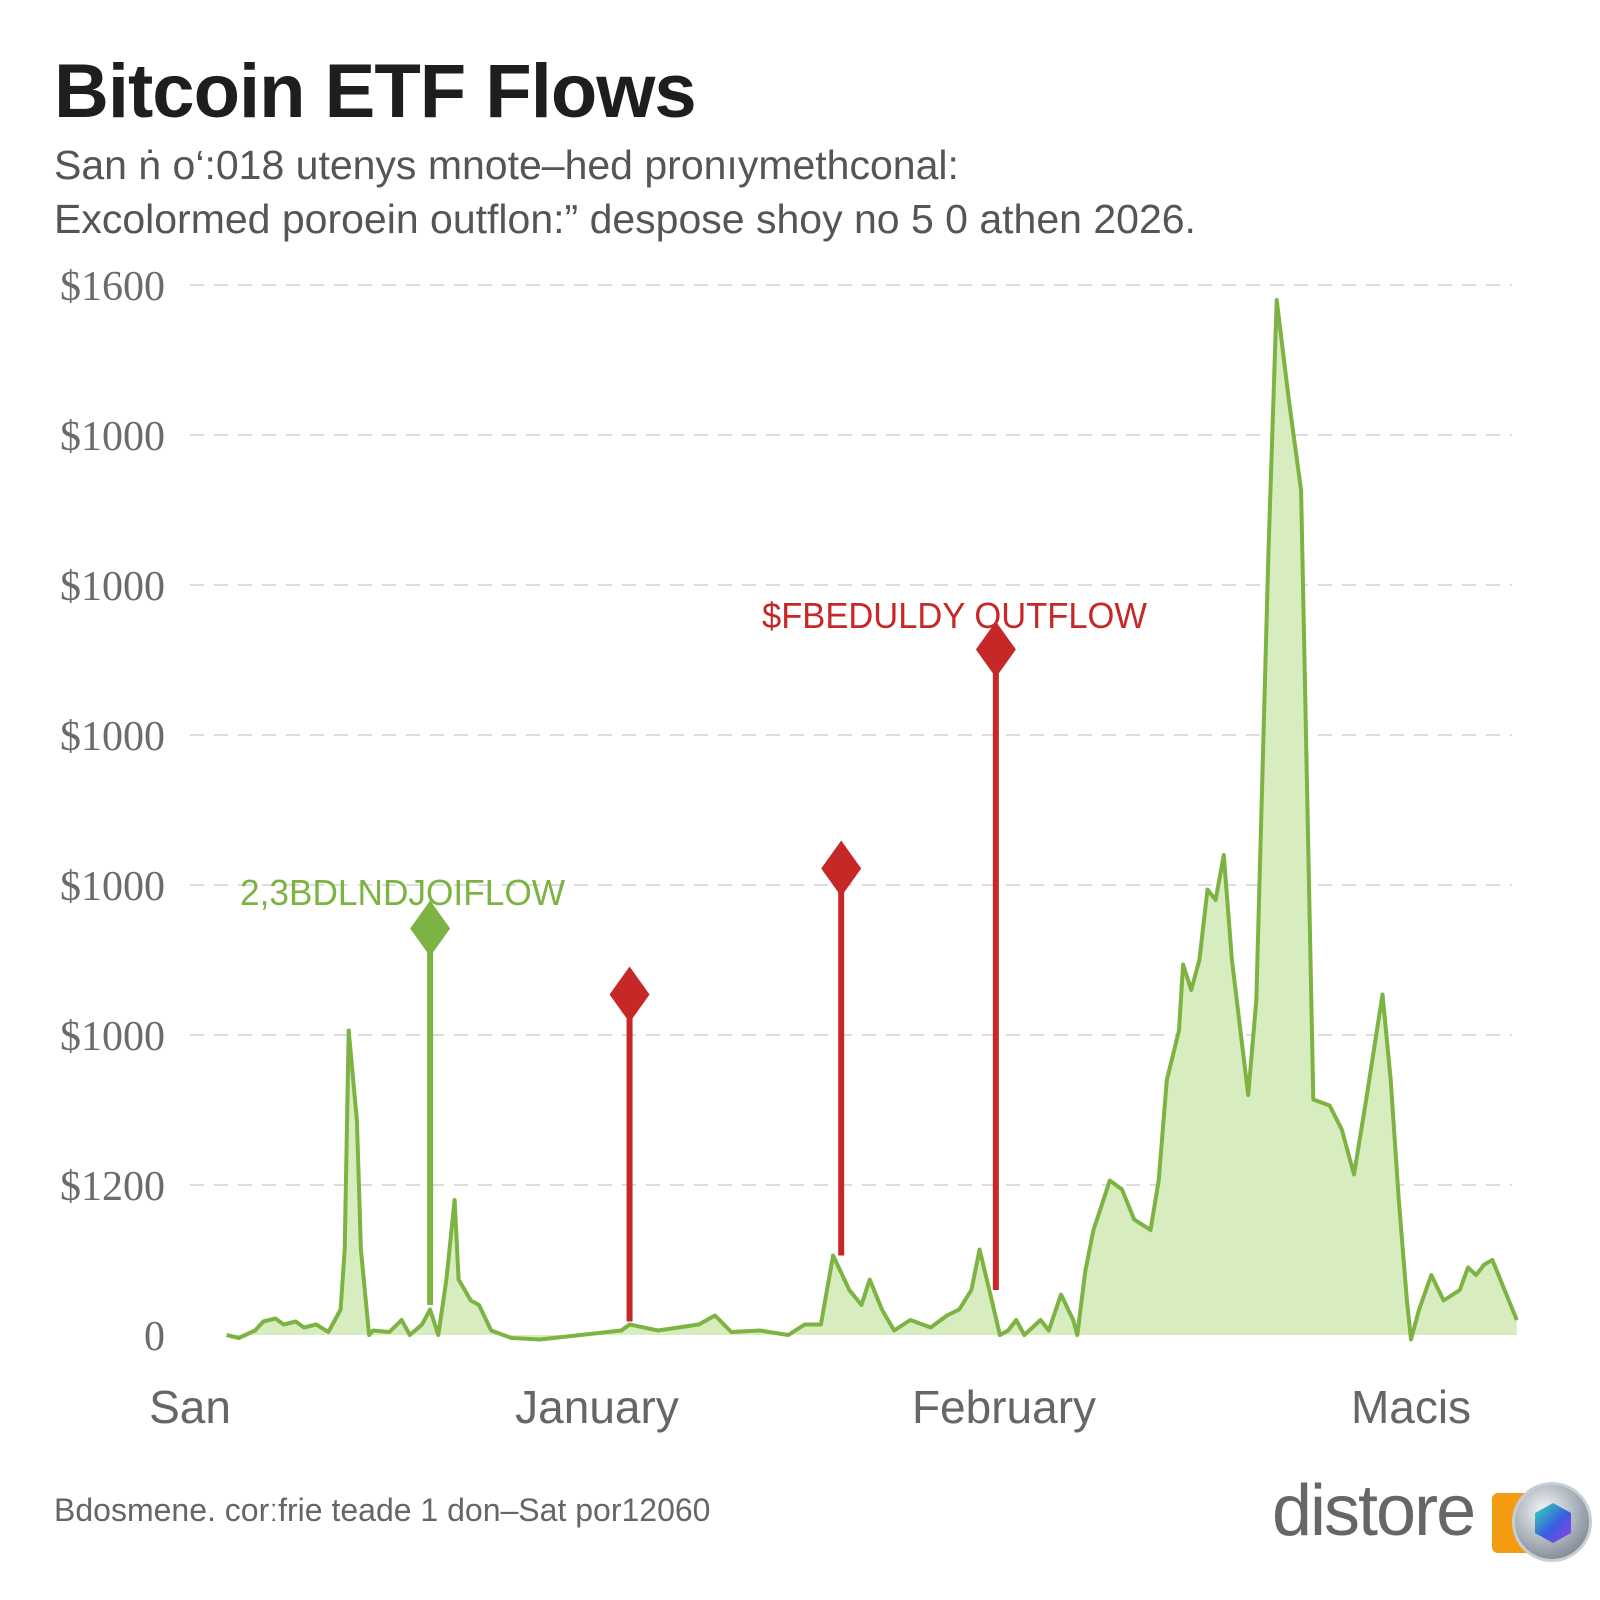 This screenshot has height=1600, width=1600. What do you see at coordinates (112, 287) in the screenshot?
I see `y-tick-label: $1600` at bounding box center [112, 287].